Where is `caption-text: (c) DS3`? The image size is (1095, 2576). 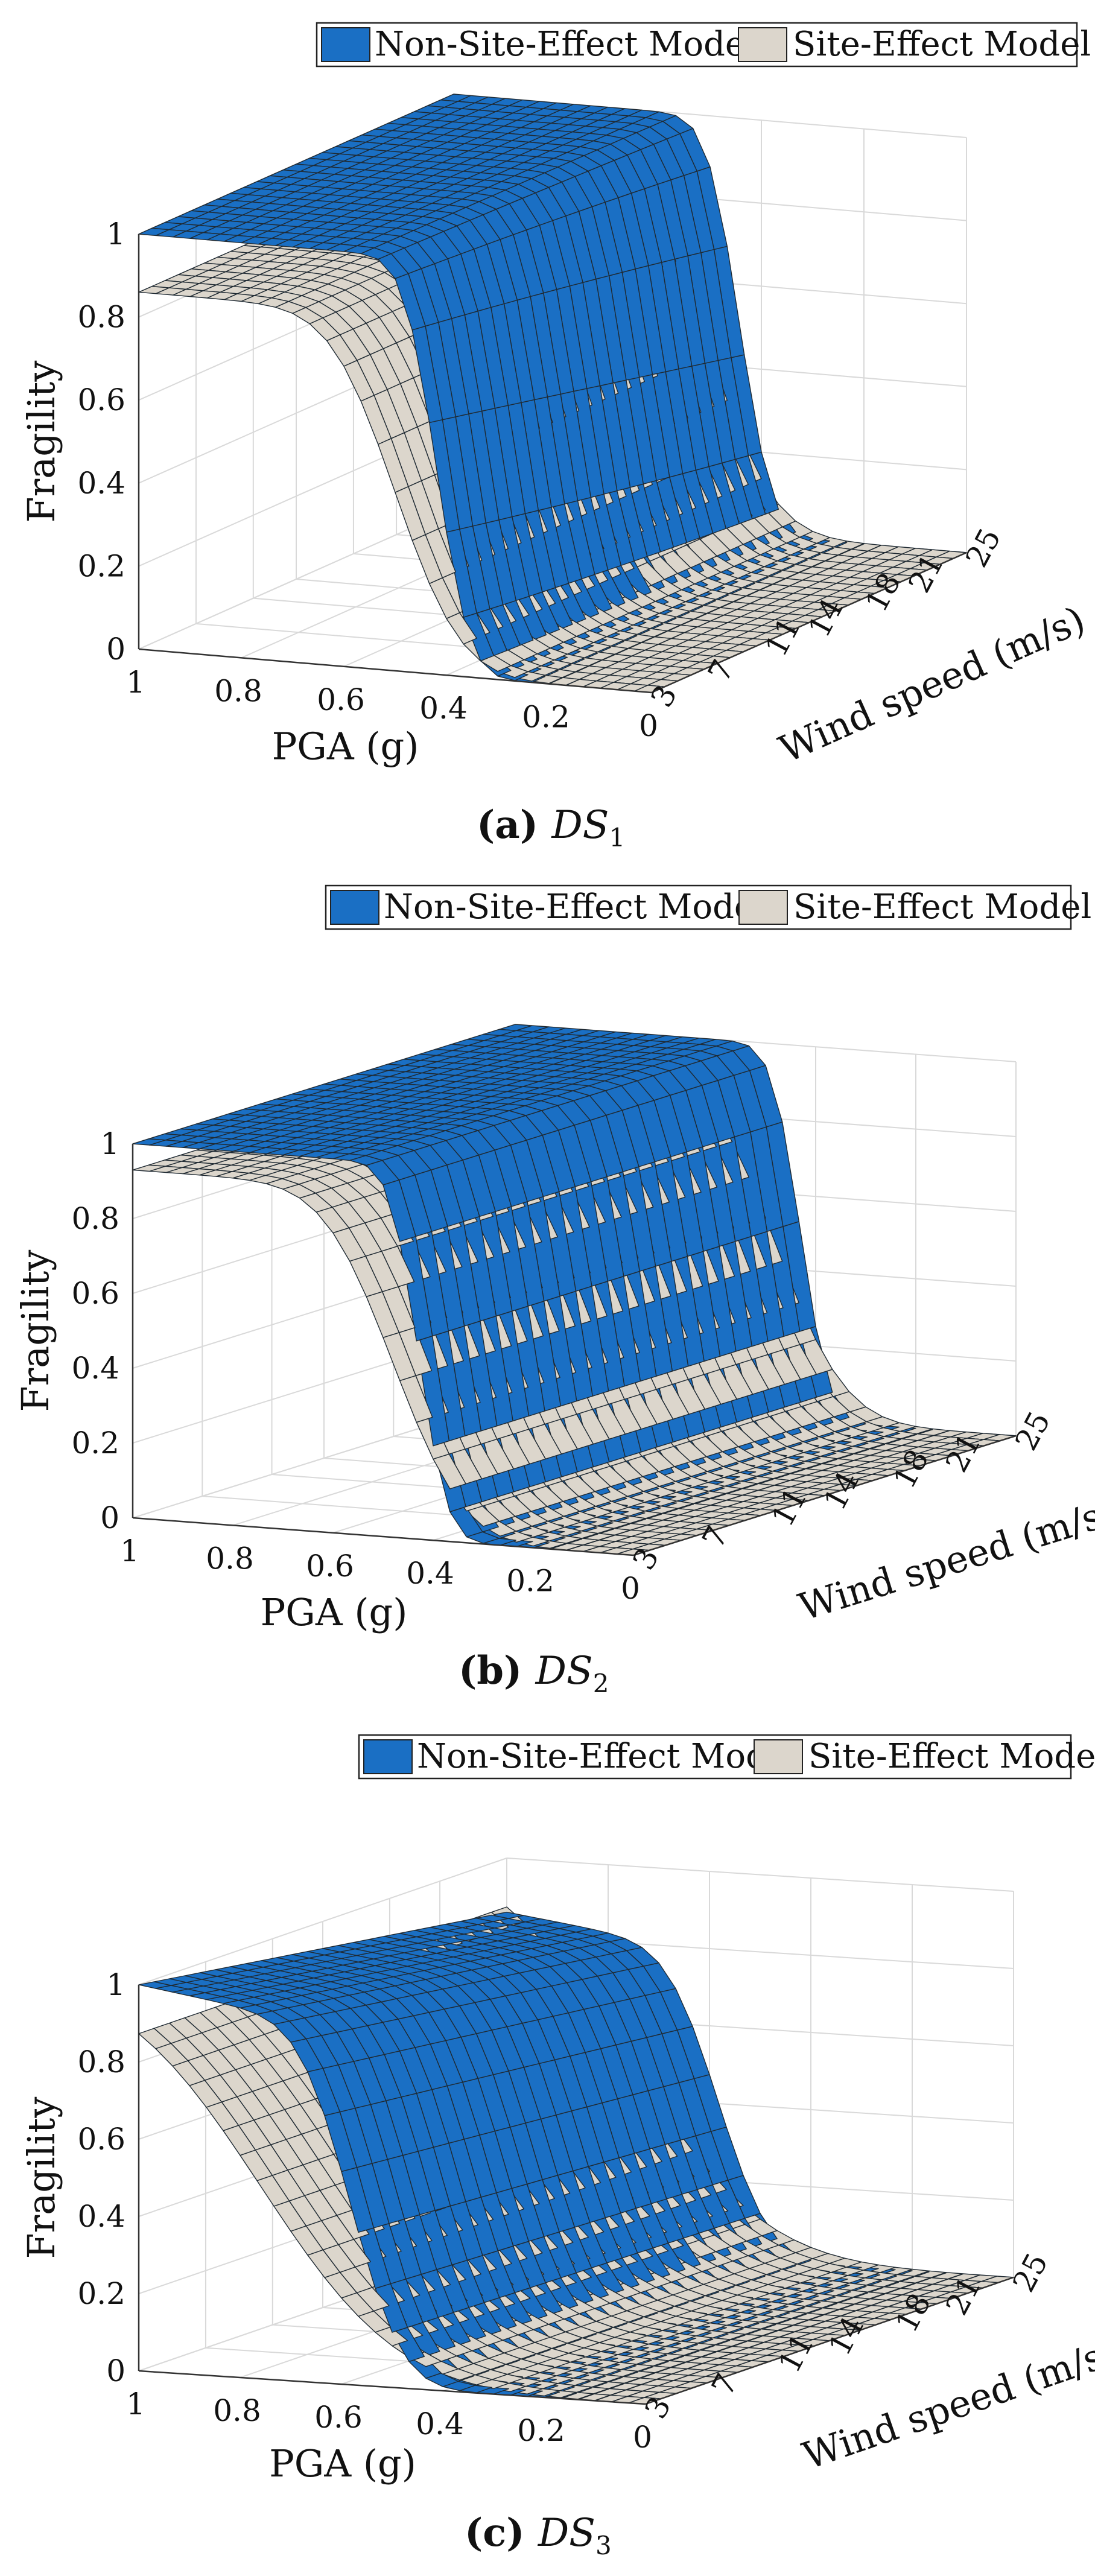
caption-text: (c) DS3 is located at coordinates (538, 2535).